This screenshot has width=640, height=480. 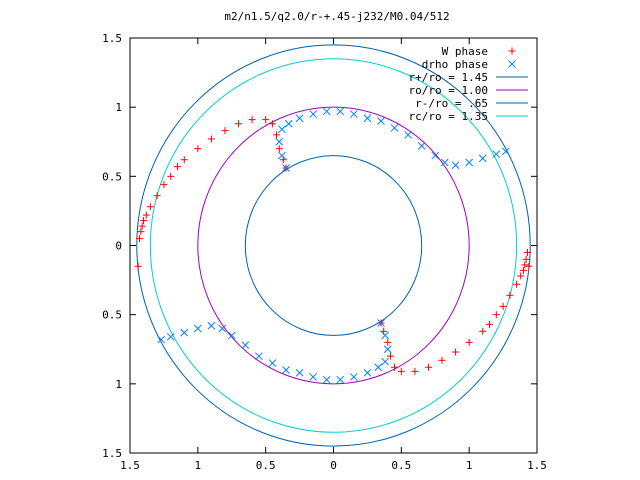 I want to click on y-tick-label-2: 0.5, so click(x=112, y=176).